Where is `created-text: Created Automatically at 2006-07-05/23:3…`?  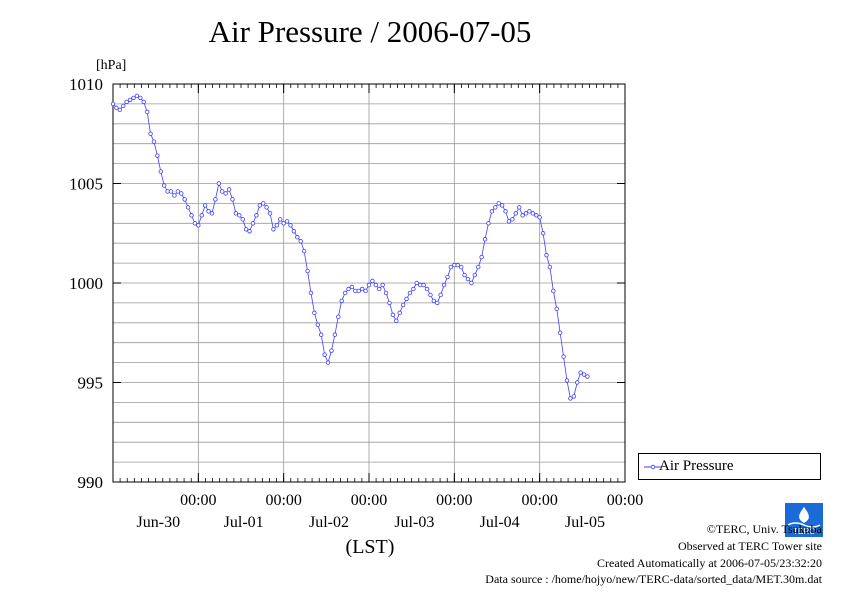 created-text: Created Automatically at 2006-07-05/23:3… is located at coordinates (709, 563).